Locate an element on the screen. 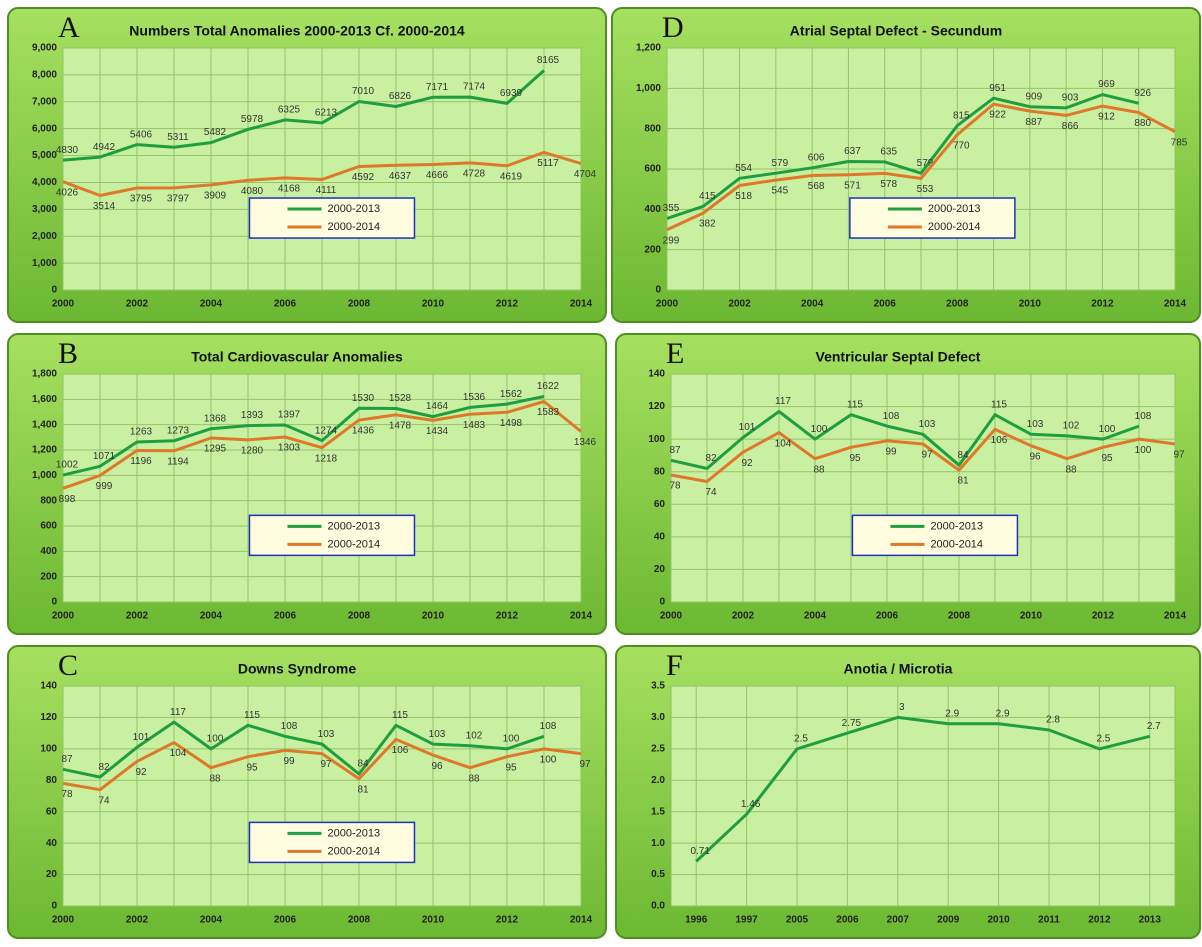 The image size is (1202, 947). panel-letter: E is located at coordinates (675, 353).